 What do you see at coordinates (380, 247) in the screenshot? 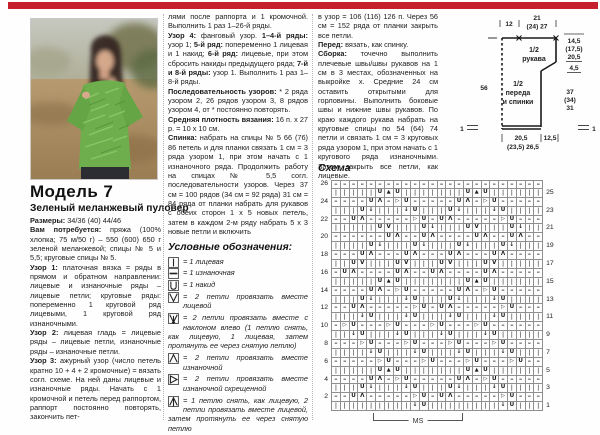
I see `chart-cell: ↓` at bounding box center [380, 247].